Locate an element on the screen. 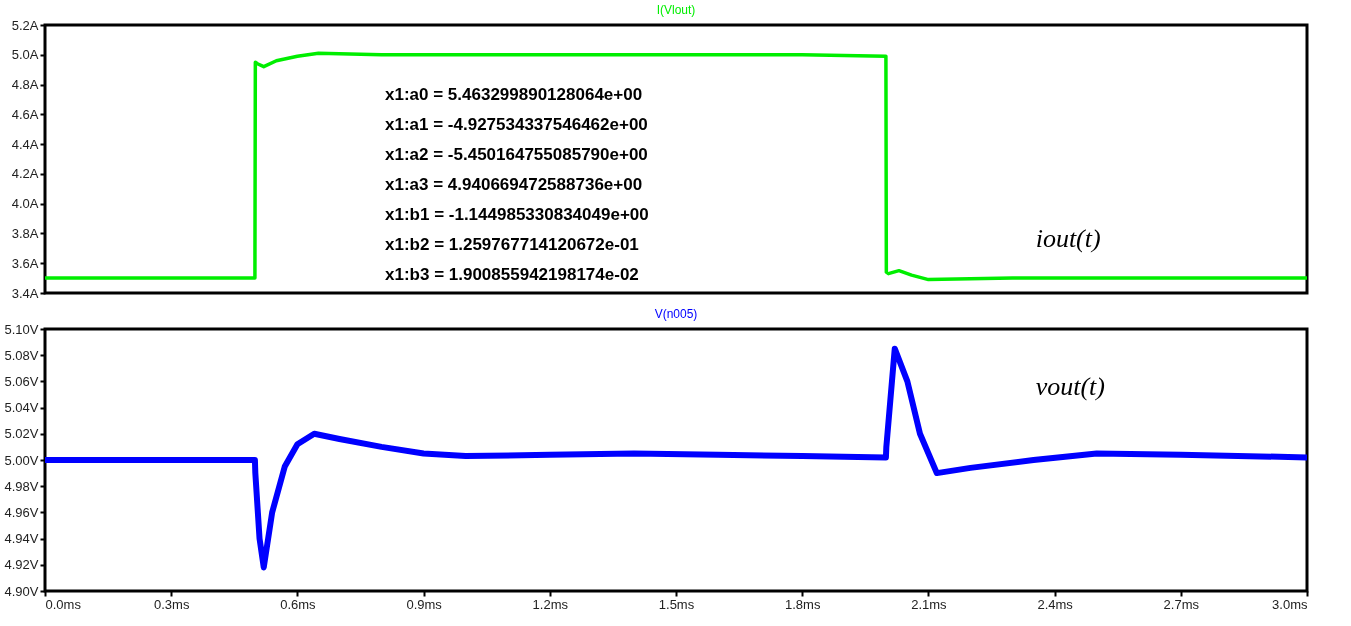  y-tick-label: 4.90V is located at coordinates (21, 591).